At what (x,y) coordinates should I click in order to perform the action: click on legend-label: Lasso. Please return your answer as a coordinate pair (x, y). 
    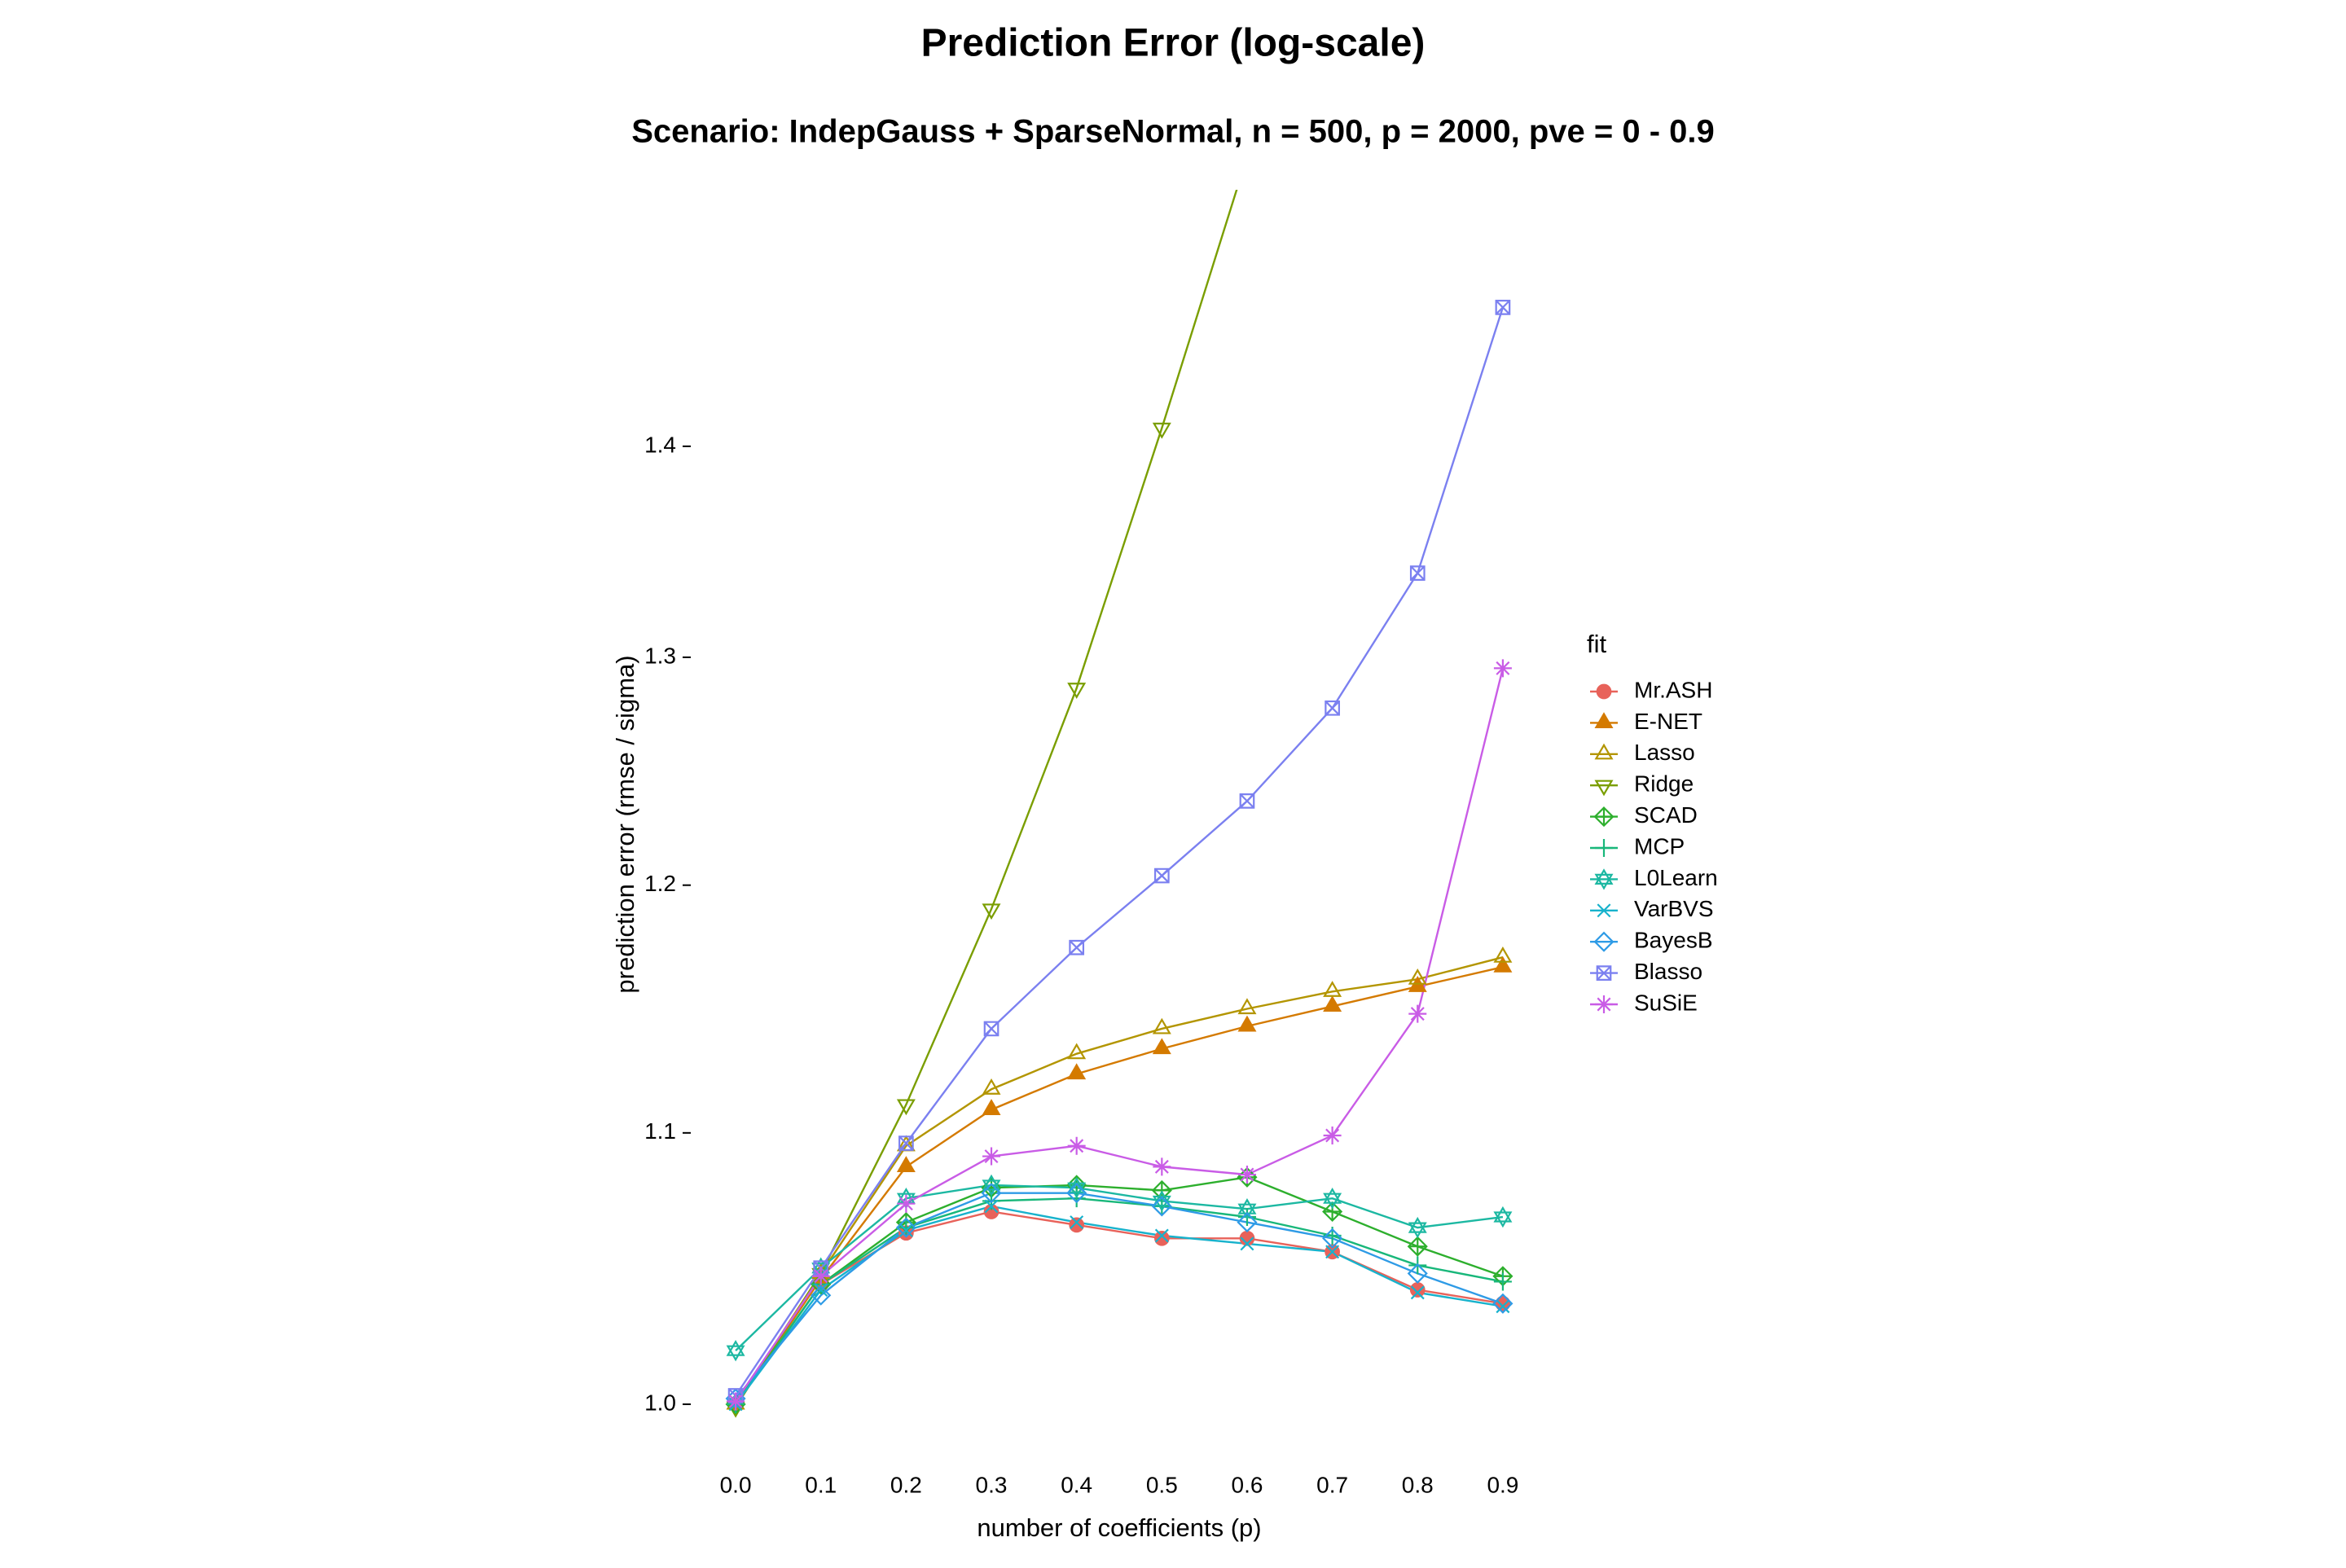
    Looking at the image, I should click on (1664, 752).